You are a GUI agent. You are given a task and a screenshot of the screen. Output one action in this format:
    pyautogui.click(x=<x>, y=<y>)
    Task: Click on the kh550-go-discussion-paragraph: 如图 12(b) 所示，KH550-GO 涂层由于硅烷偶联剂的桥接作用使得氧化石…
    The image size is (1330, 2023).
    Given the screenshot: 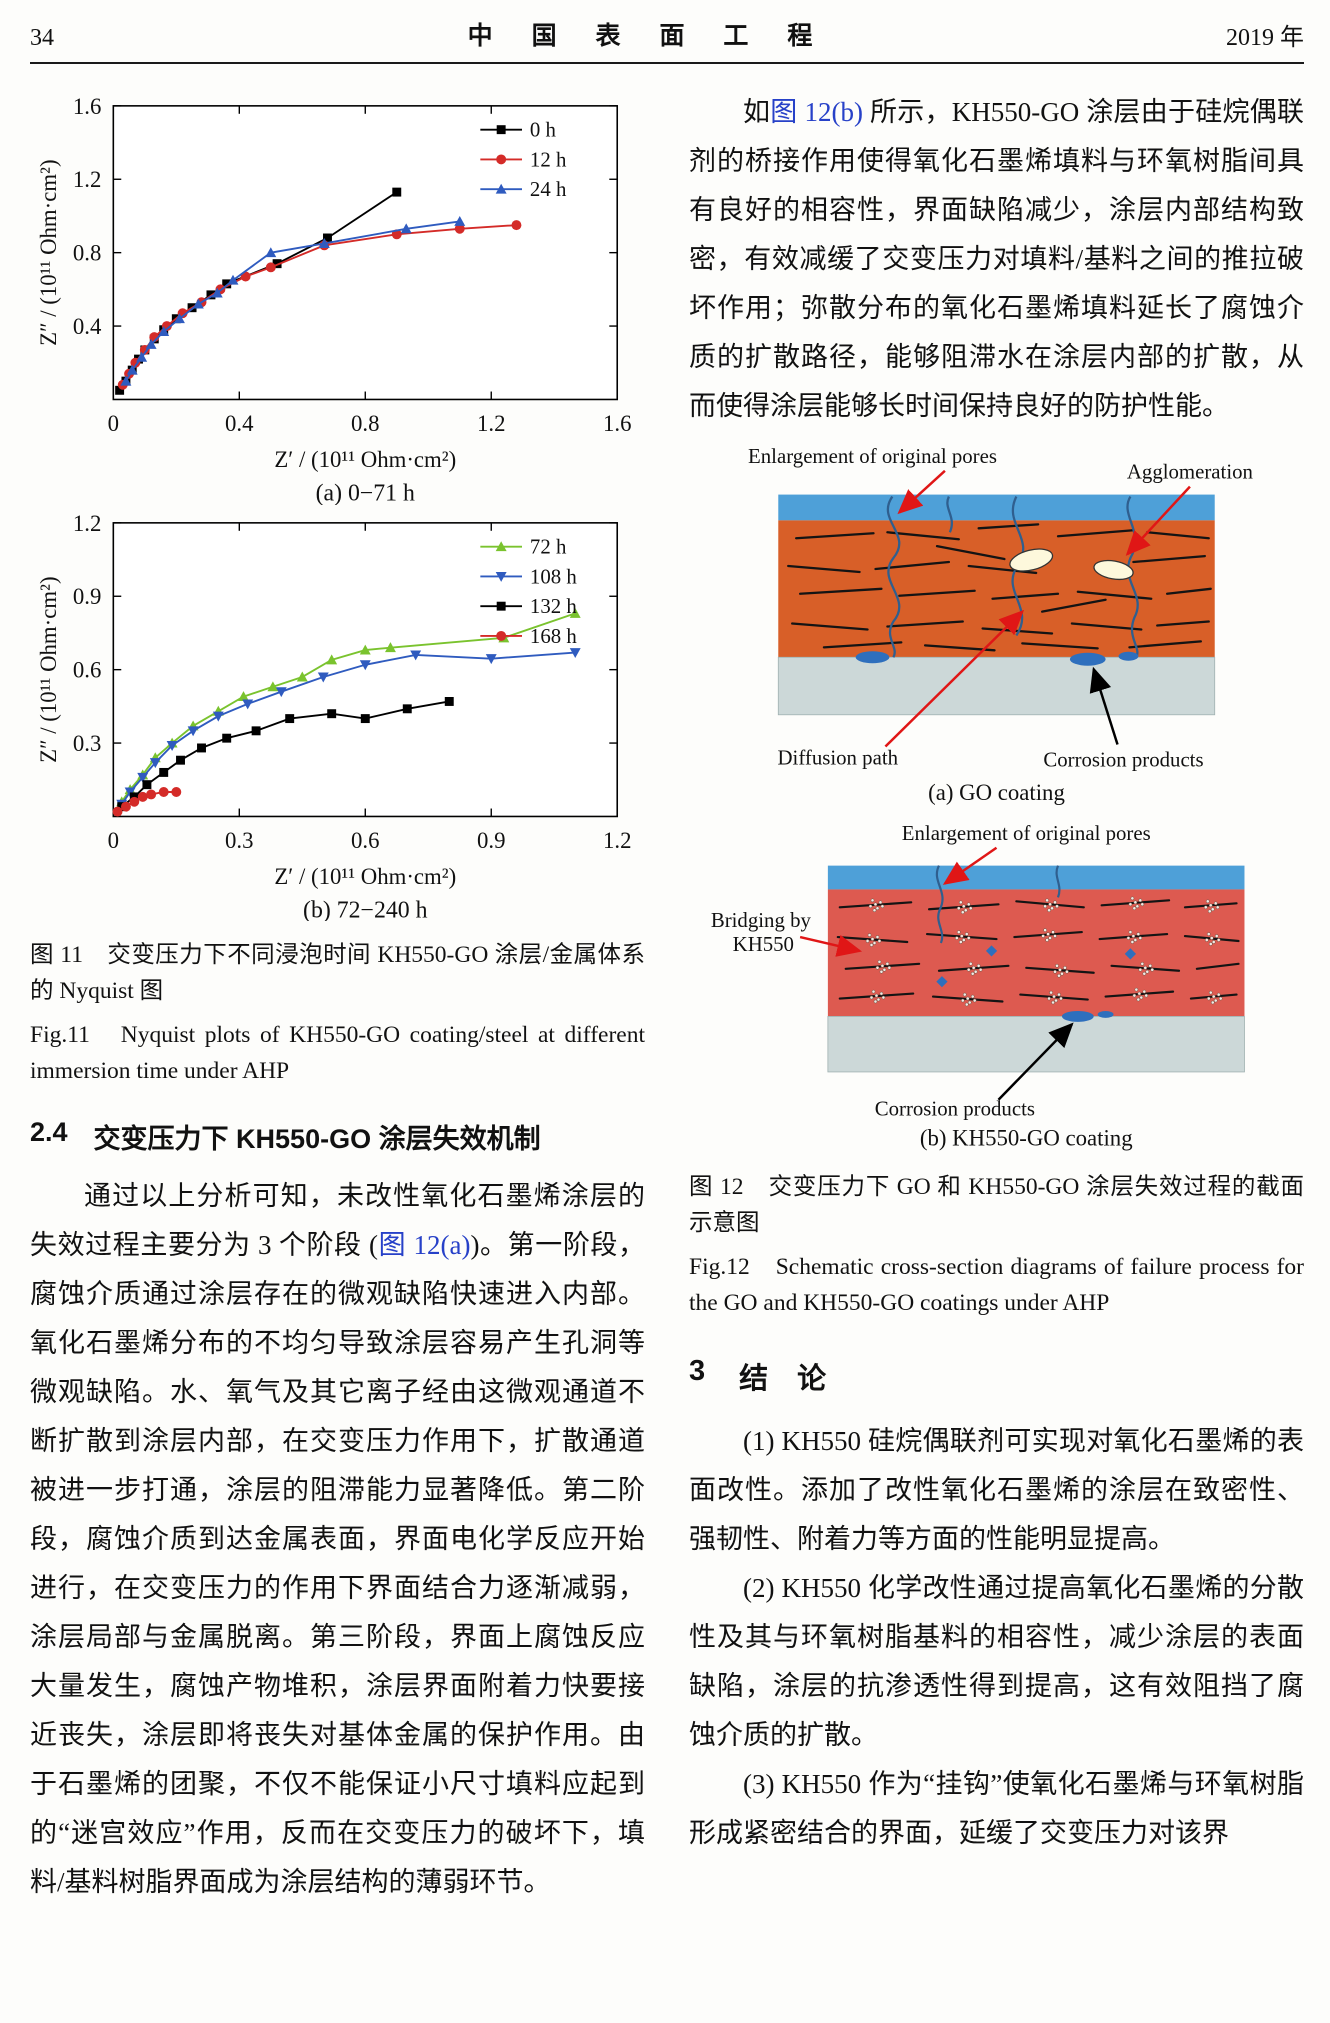 What is the action you would take?
    pyautogui.click(x=996, y=259)
    